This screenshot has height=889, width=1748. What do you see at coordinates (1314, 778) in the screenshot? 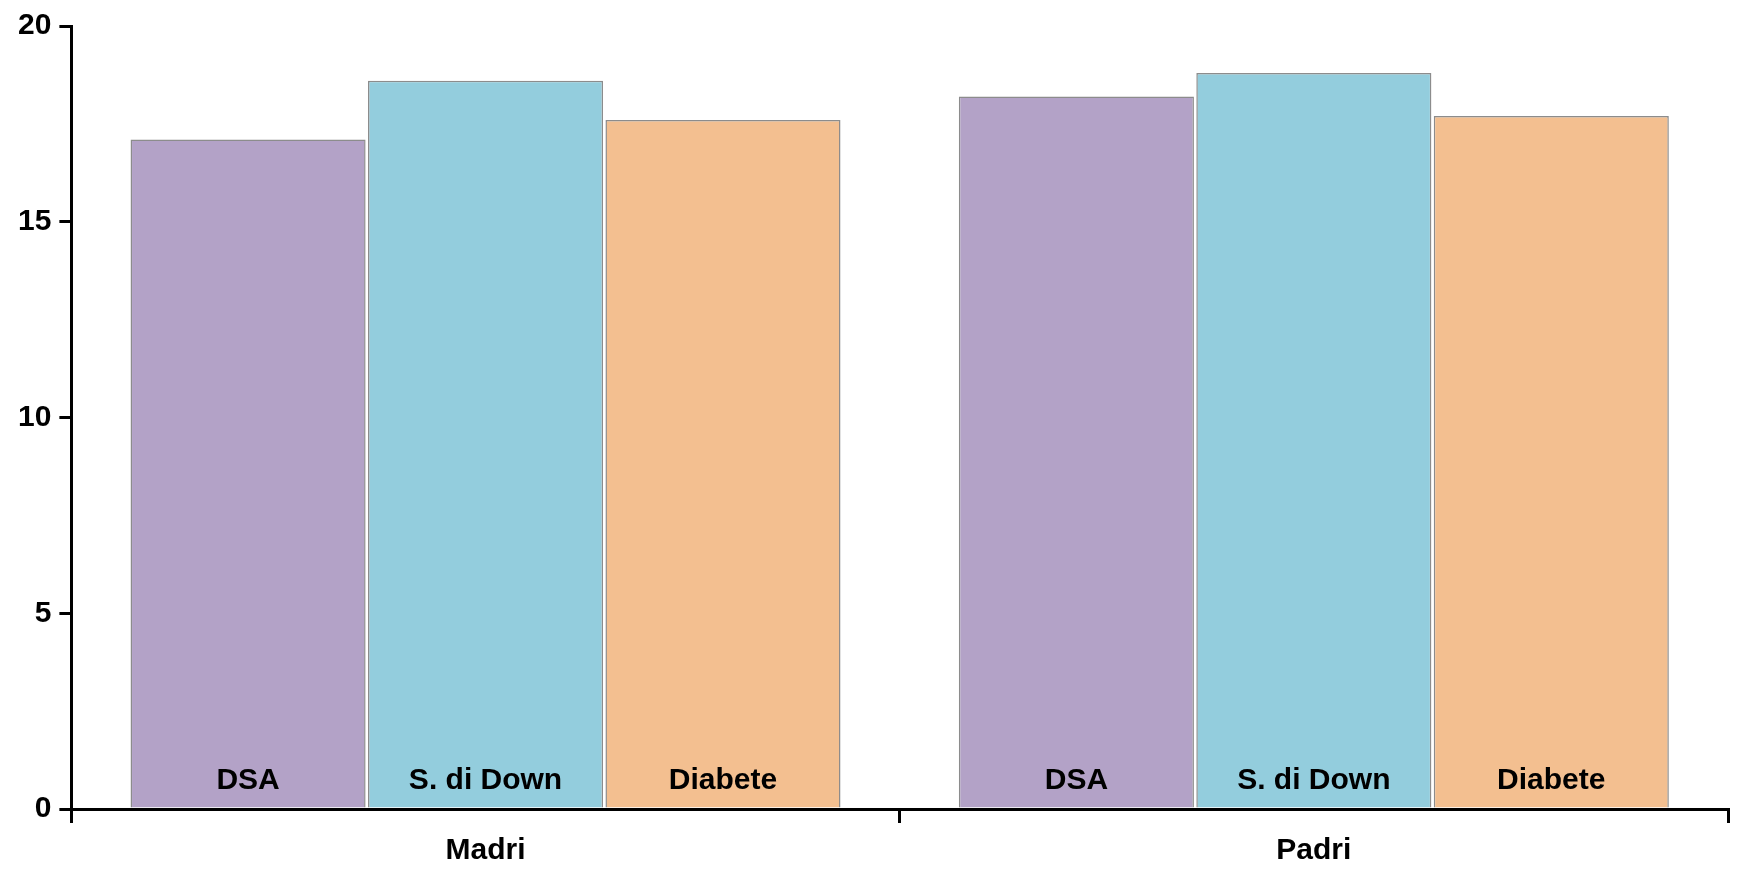
I see `text: S. di Down` at bounding box center [1314, 778].